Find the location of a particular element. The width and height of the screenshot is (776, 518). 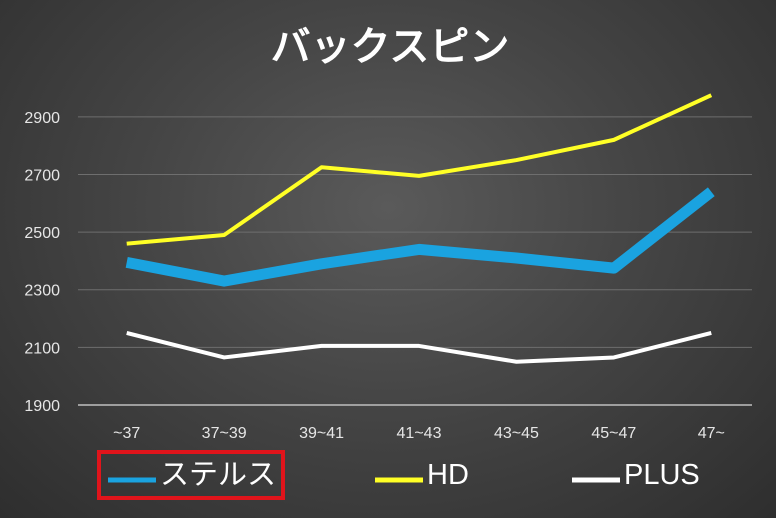

legend-label: PLUS is located at coordinates (662, 475).